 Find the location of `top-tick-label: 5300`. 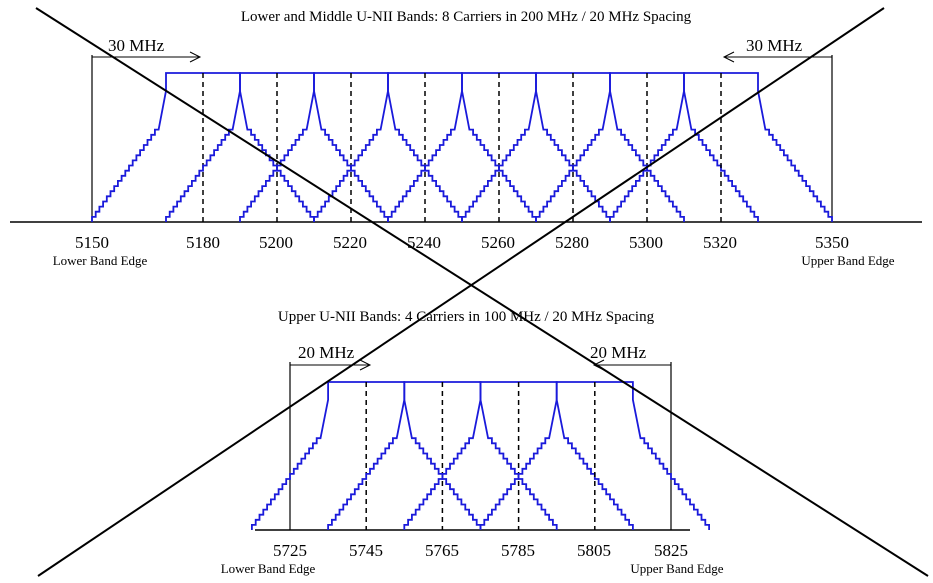

top-tick-label: 5300 is located at coordinates (646, 242).